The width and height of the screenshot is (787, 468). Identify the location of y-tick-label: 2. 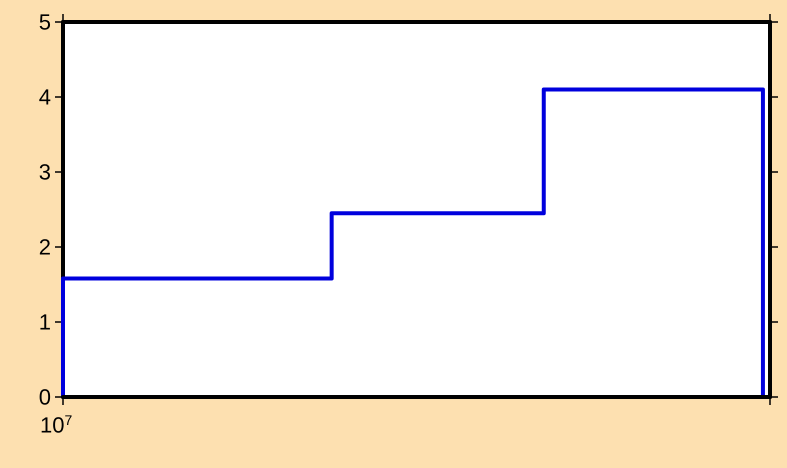
(44, 247).